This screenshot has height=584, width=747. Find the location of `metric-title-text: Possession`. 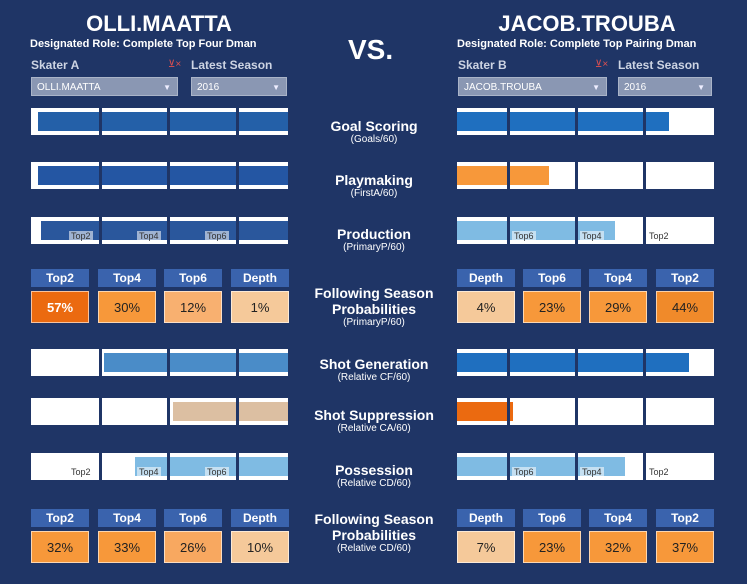

metric-title-text: Possession is located at coordinates (374, 470).